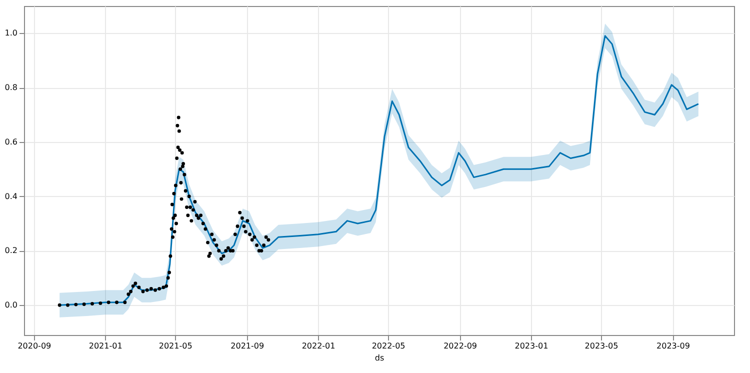 The height and width of the screenshot is (373, 750). I want to click on x-tick-label: 2022-05, so click(389, 346).